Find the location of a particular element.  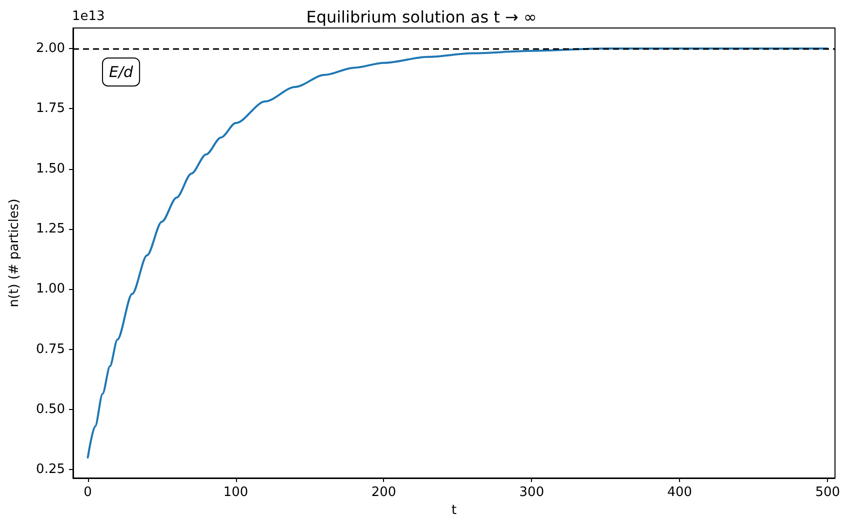

y-tick-label: 1.75 is located at coordinates (50, 108).